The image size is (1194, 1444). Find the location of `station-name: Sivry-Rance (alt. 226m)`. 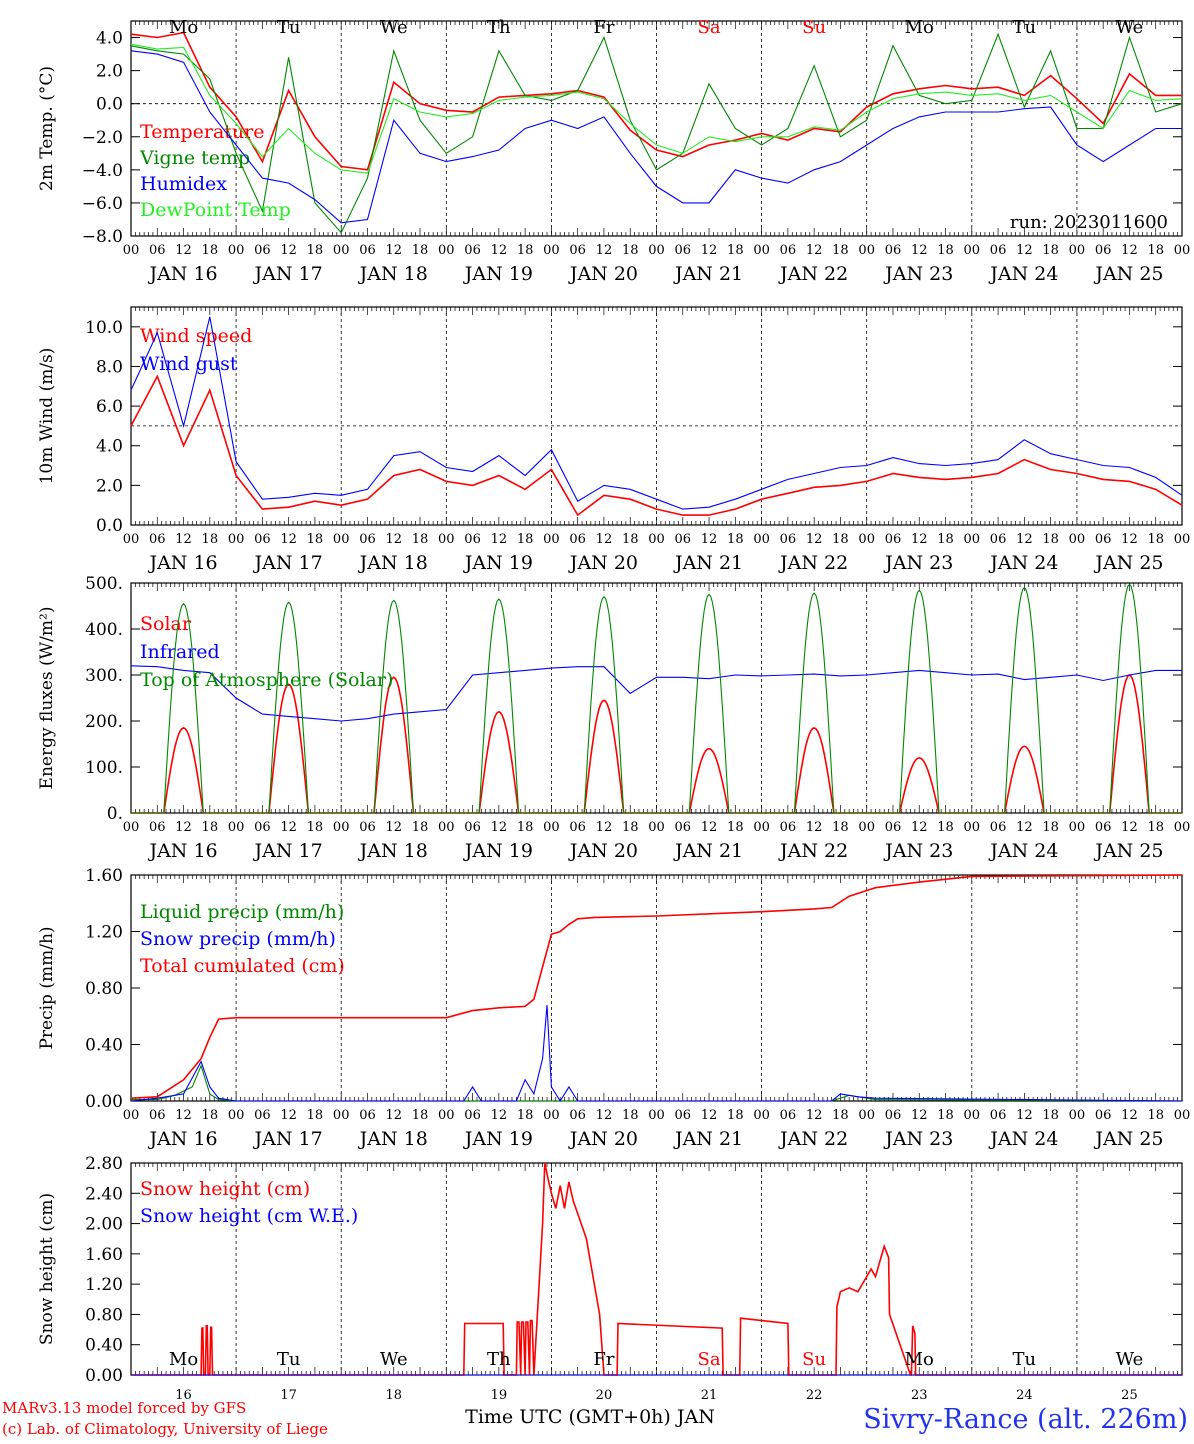

station-name: Sivry-Rance (alt. 226m) is located at coordinates (1025, 1419).